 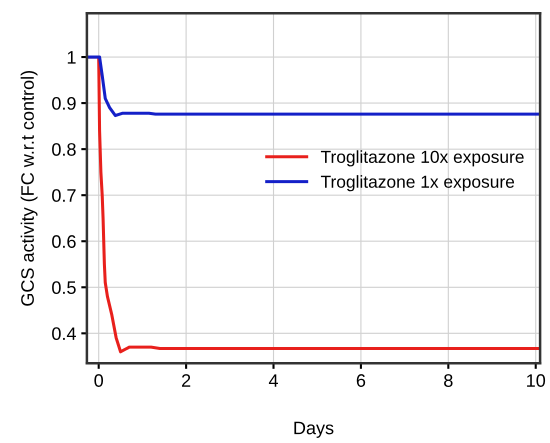 I want to click on y-tick-label: 0.6, so click(x=64, y=241).